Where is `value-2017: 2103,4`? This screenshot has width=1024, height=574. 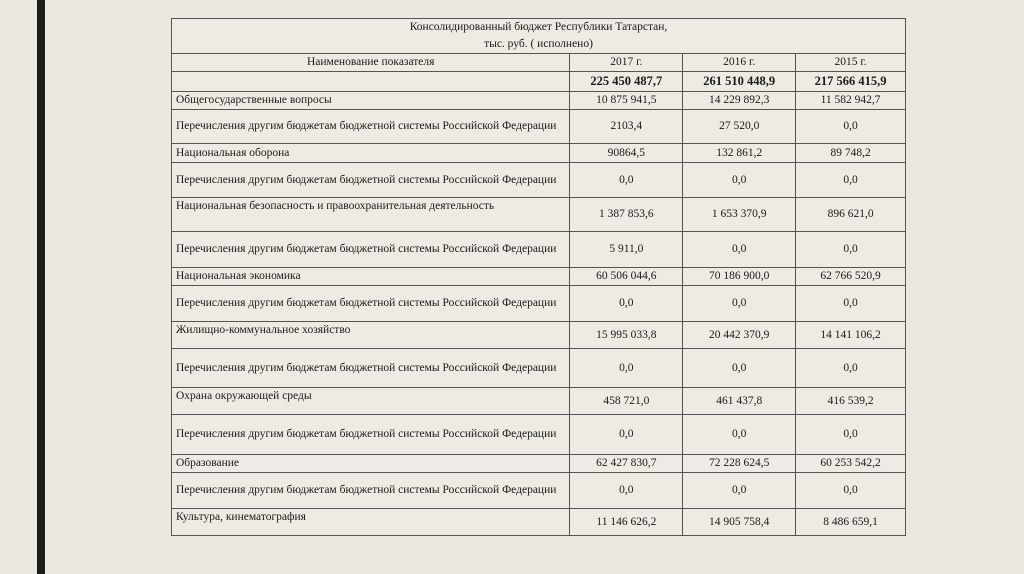
value-2017: 2103,4 is located at coordinates (626, 126).